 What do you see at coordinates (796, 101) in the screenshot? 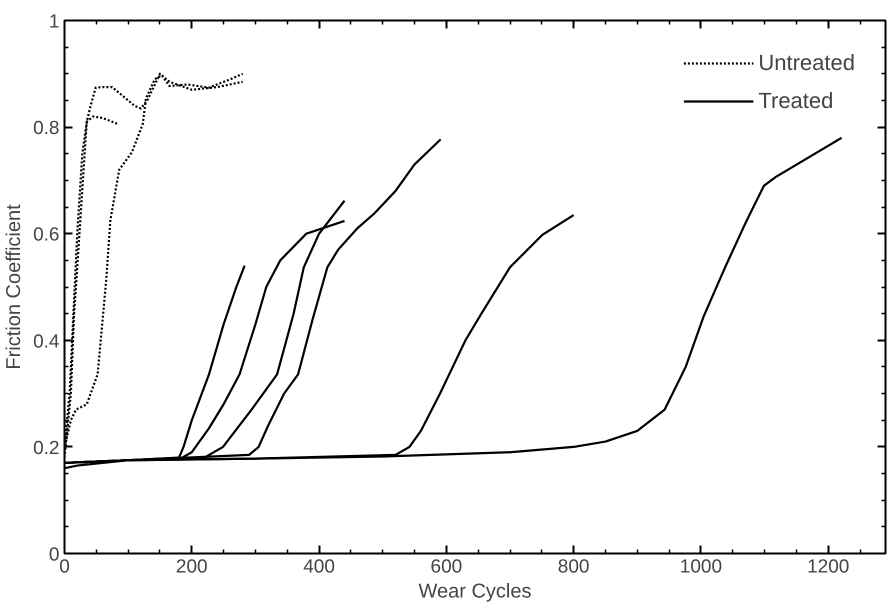
I see `legend-label: Treated` at bounding box center [796, 101].